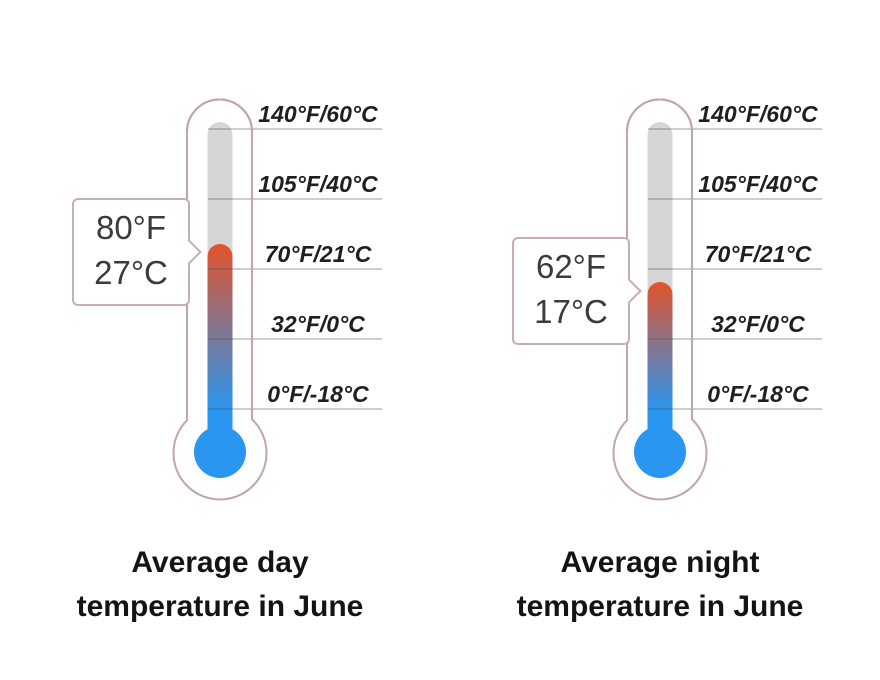 This screenshot has height=680, width=880. What do you see at coordinates (220, 585) in the screenshot?
I see `caption-day: Average day temperature in June` at bounding box center [220, 585].